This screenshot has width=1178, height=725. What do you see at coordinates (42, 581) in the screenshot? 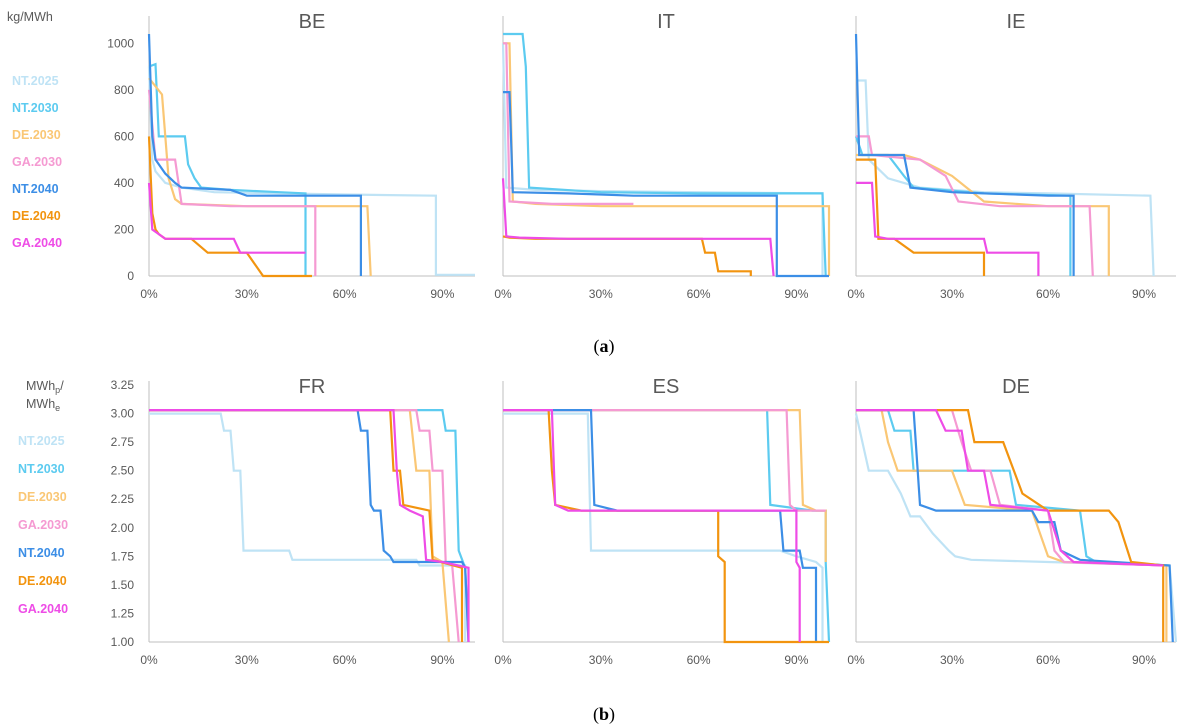
I see `legend-b-de2040: DE.2040` at bounding box center [42, 581].